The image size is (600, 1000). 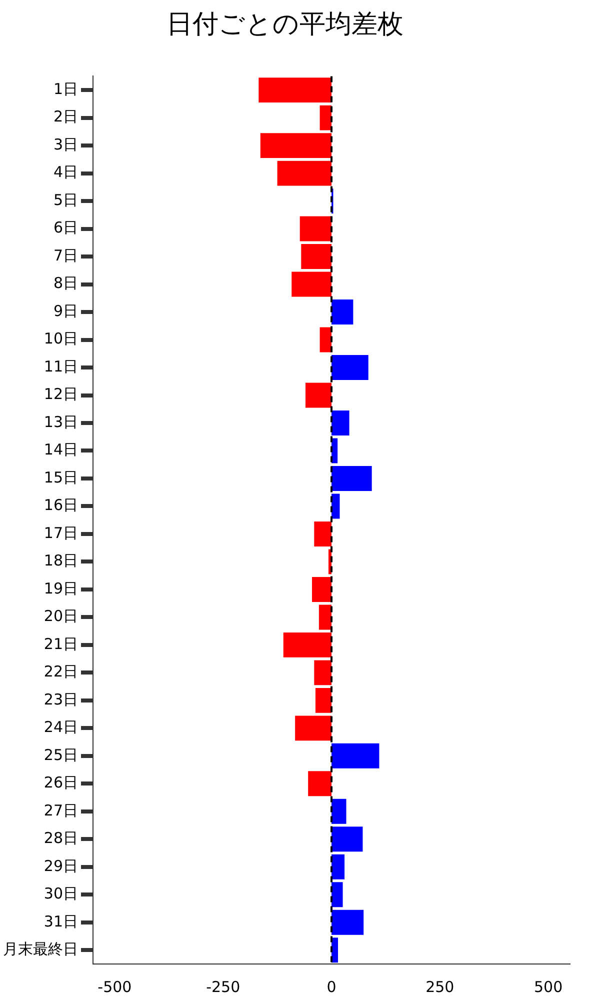 What do you see at coordinates (61, 394) in the screenshot?
I see `y-tick-label: 12日` at bounding box center [61, 394].